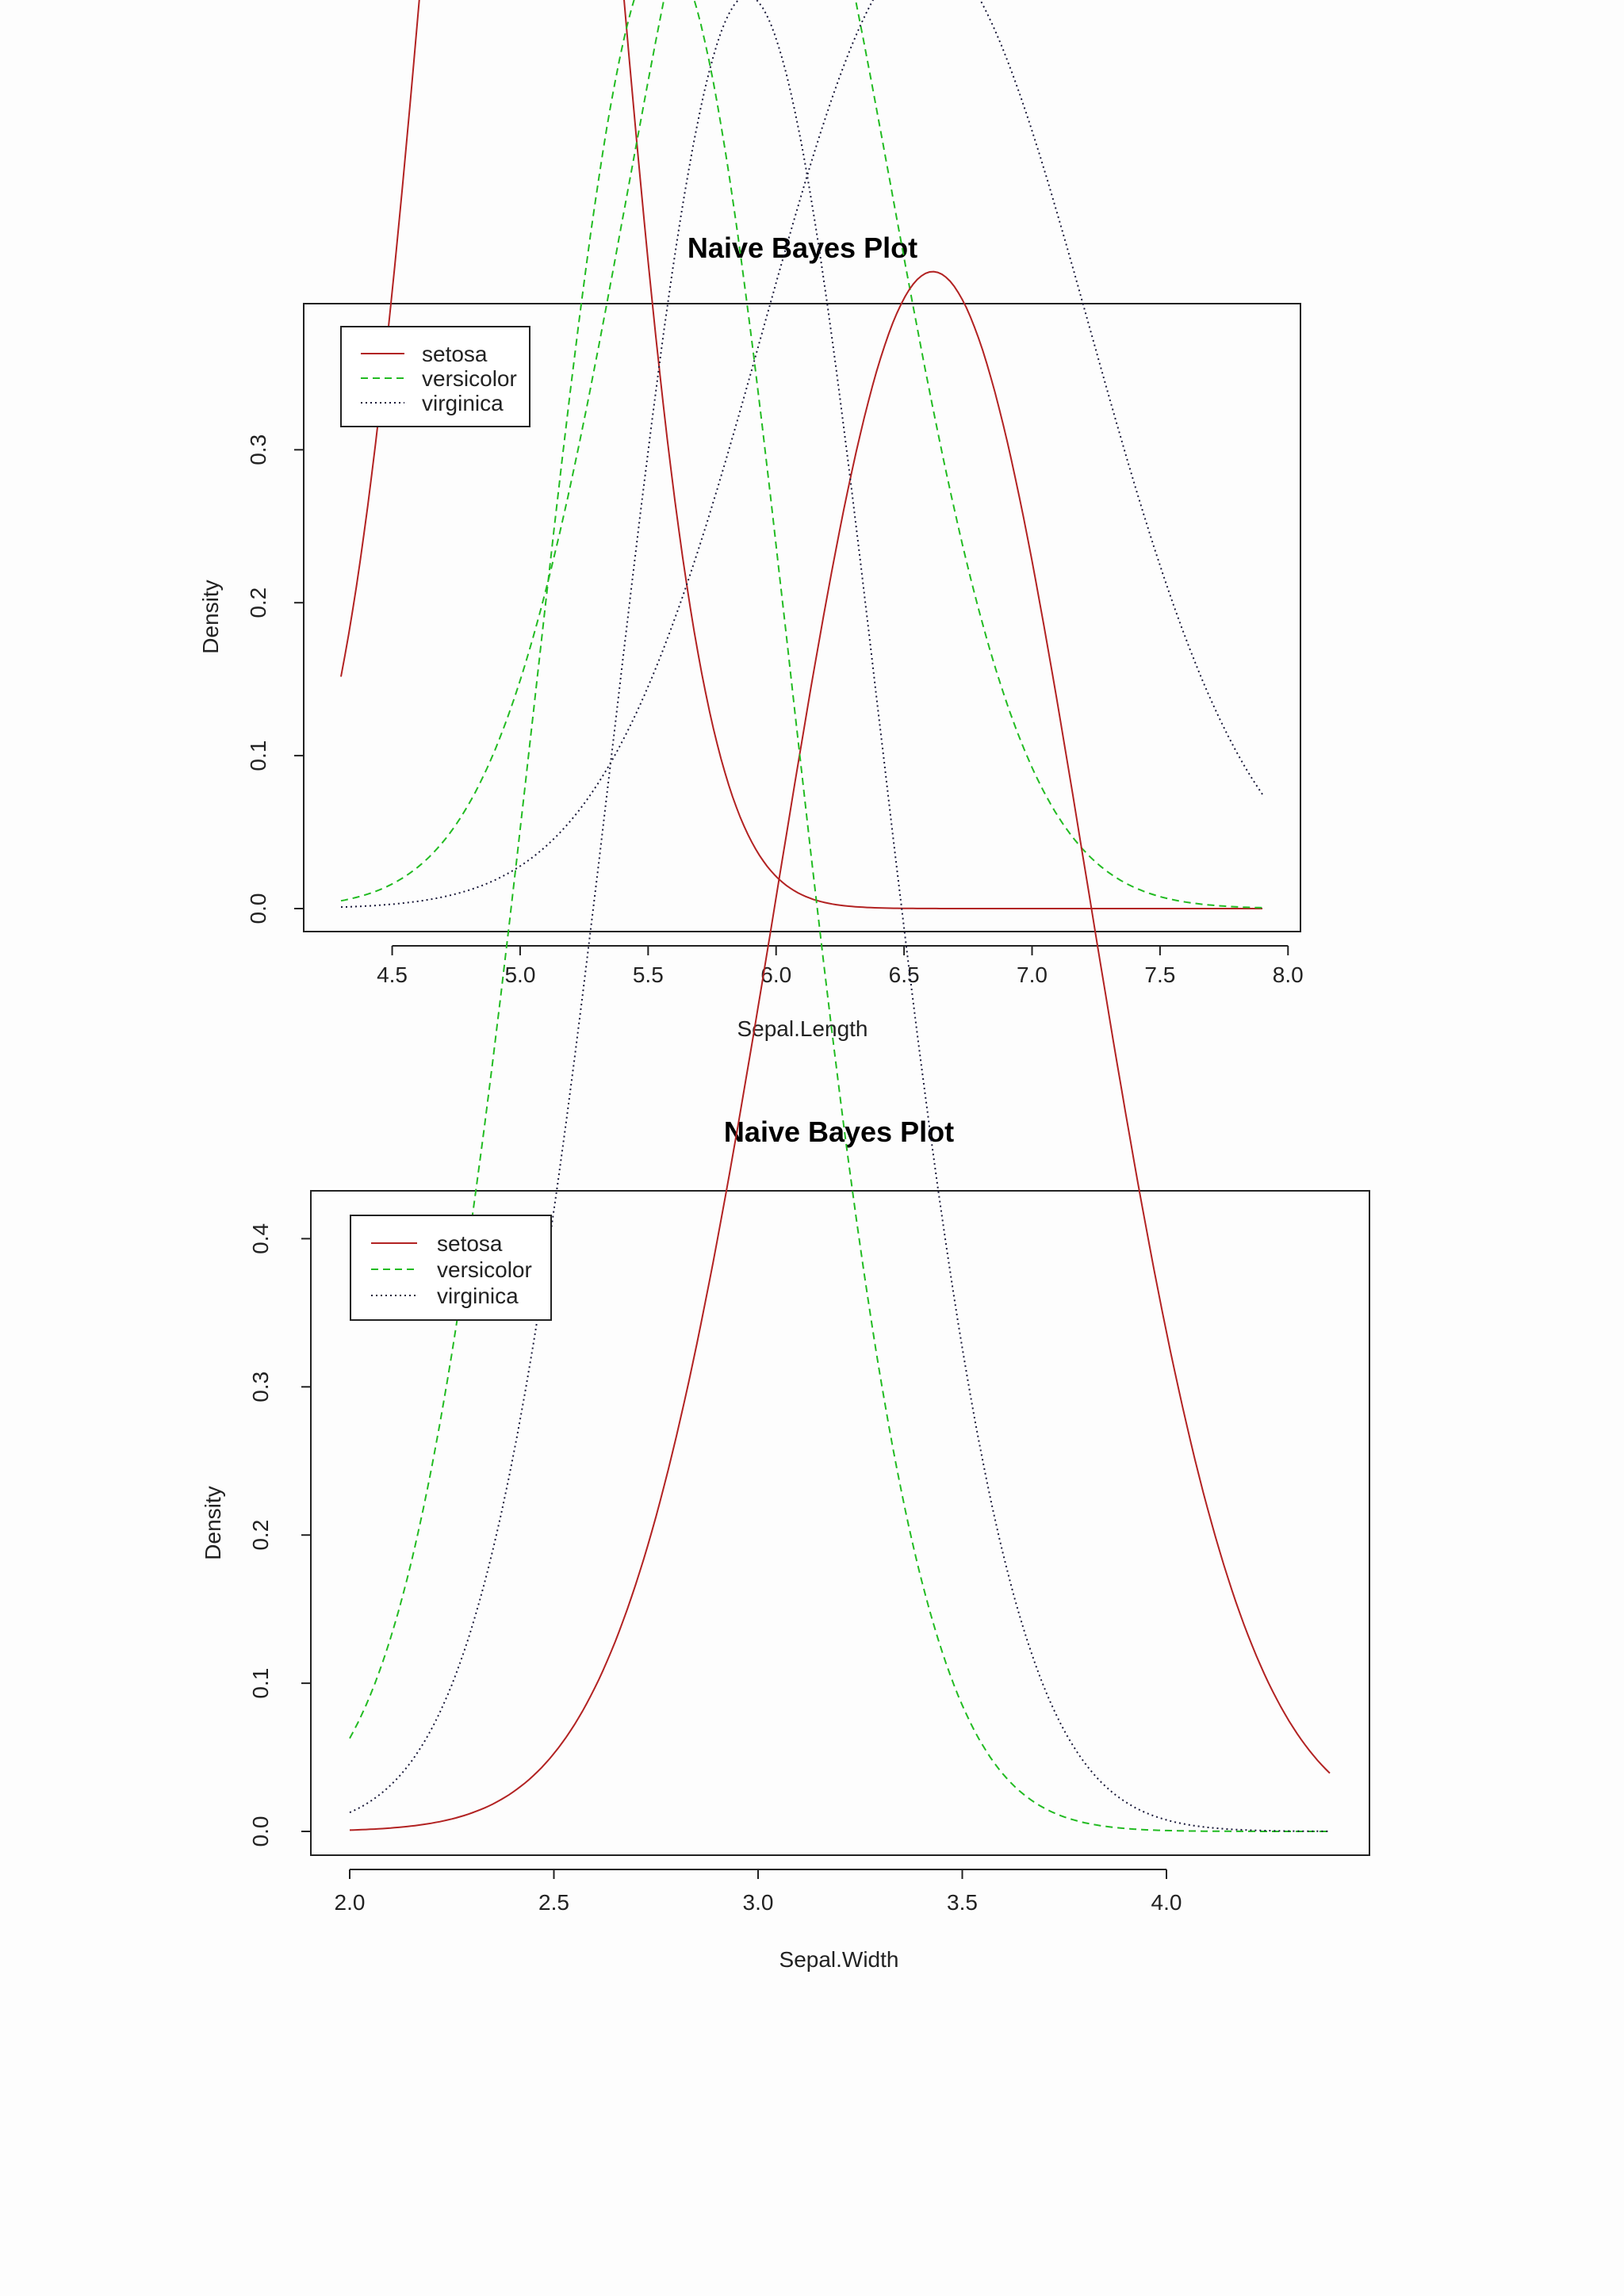 This screenshot has width=1624, height=2296. Describe the element at coordinates (519, 975) in the screenshot. I see `x-tick-label: 5.0` at that location.